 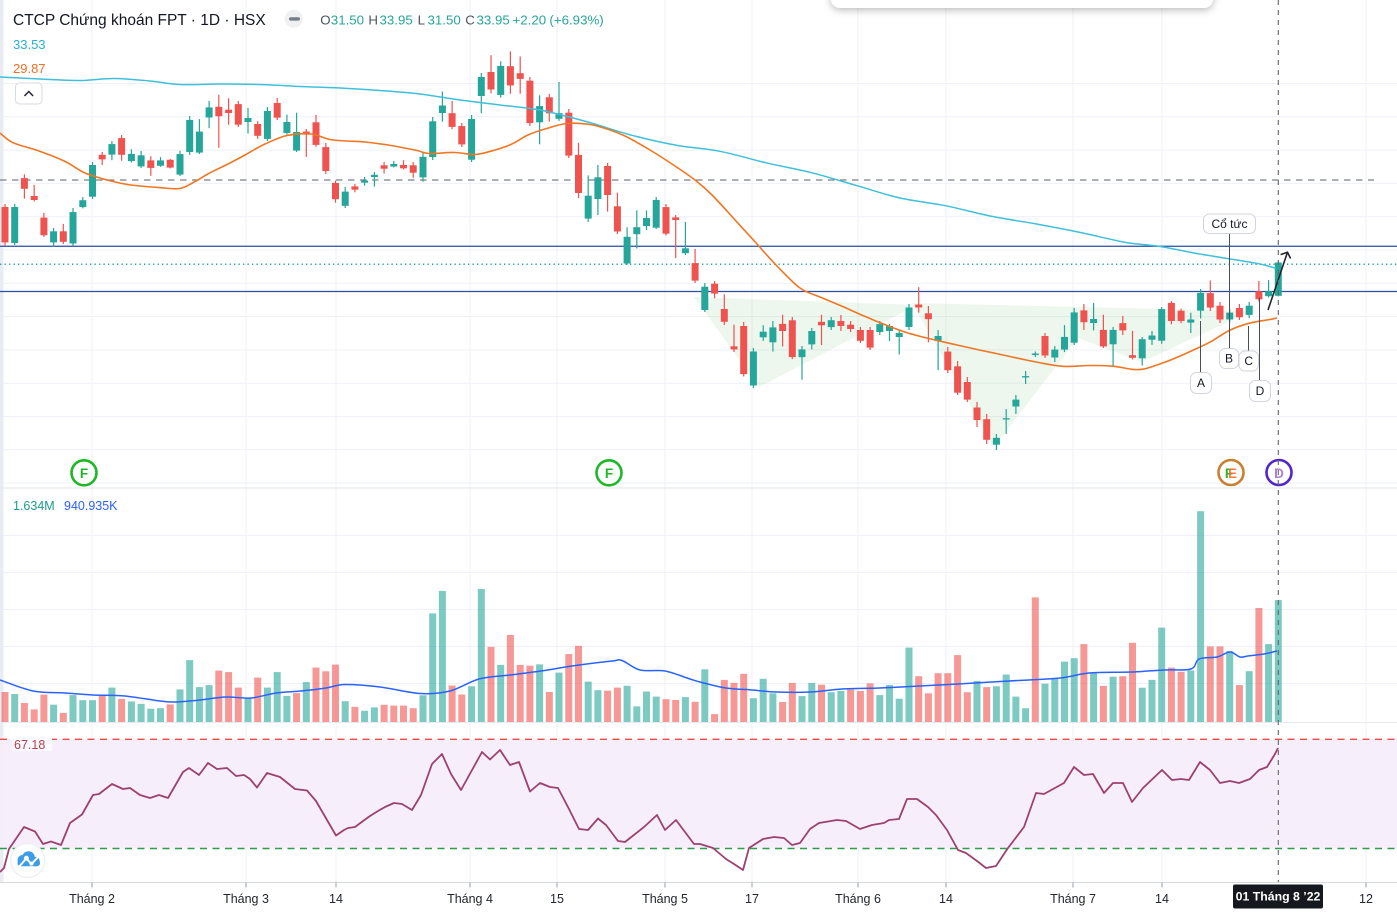 I want to click on svg-text: 29.87, so click(x=29, y=68).